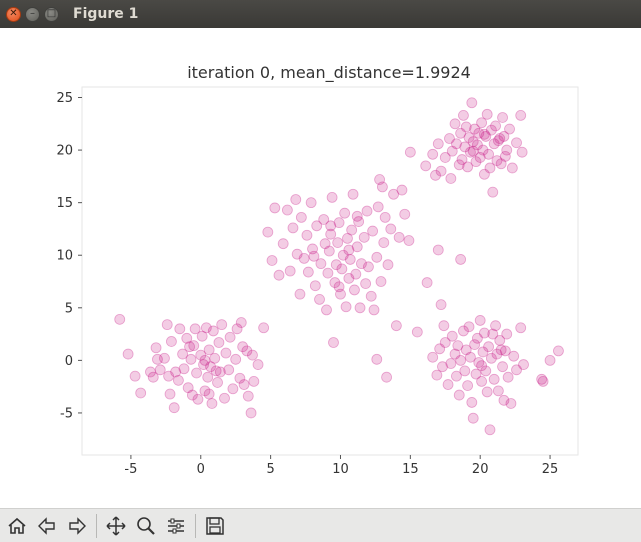  What do you see at coordinates (77, 526) in the screenshot?
I see `forward-arrow-icon` at bounding box center [77, 526].